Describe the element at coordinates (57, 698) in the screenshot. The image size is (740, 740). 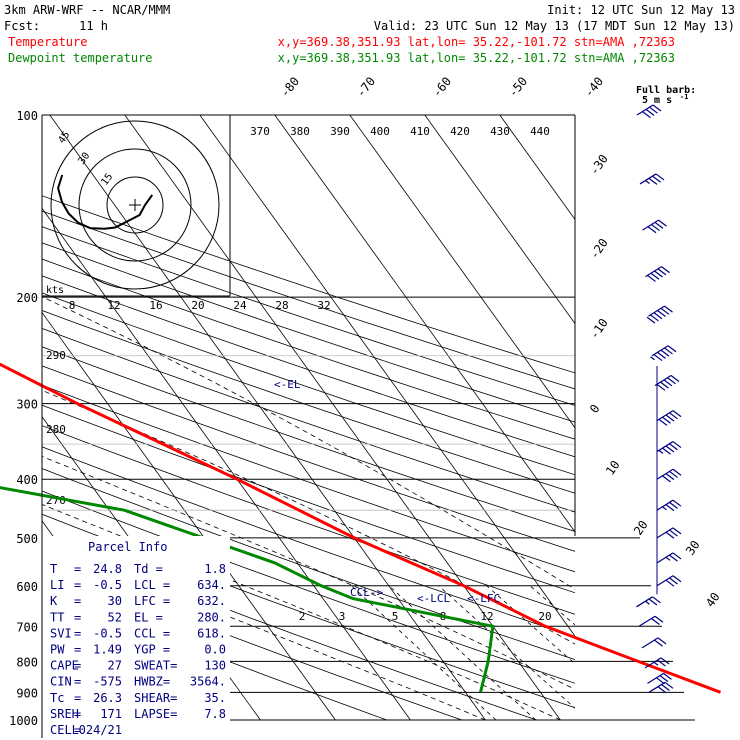
I see `parcel-info-cell: Tc` at that location.